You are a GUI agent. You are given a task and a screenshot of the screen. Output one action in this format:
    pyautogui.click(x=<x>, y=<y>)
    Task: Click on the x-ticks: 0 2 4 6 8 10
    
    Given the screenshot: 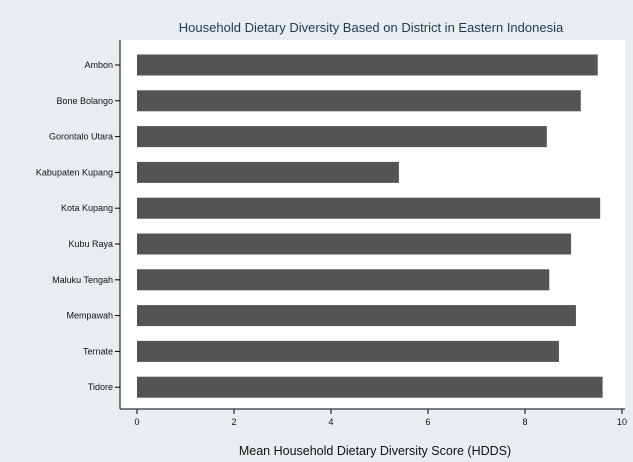 What is the action you would take?
    pyautogui.click(x=380, y=418)
    